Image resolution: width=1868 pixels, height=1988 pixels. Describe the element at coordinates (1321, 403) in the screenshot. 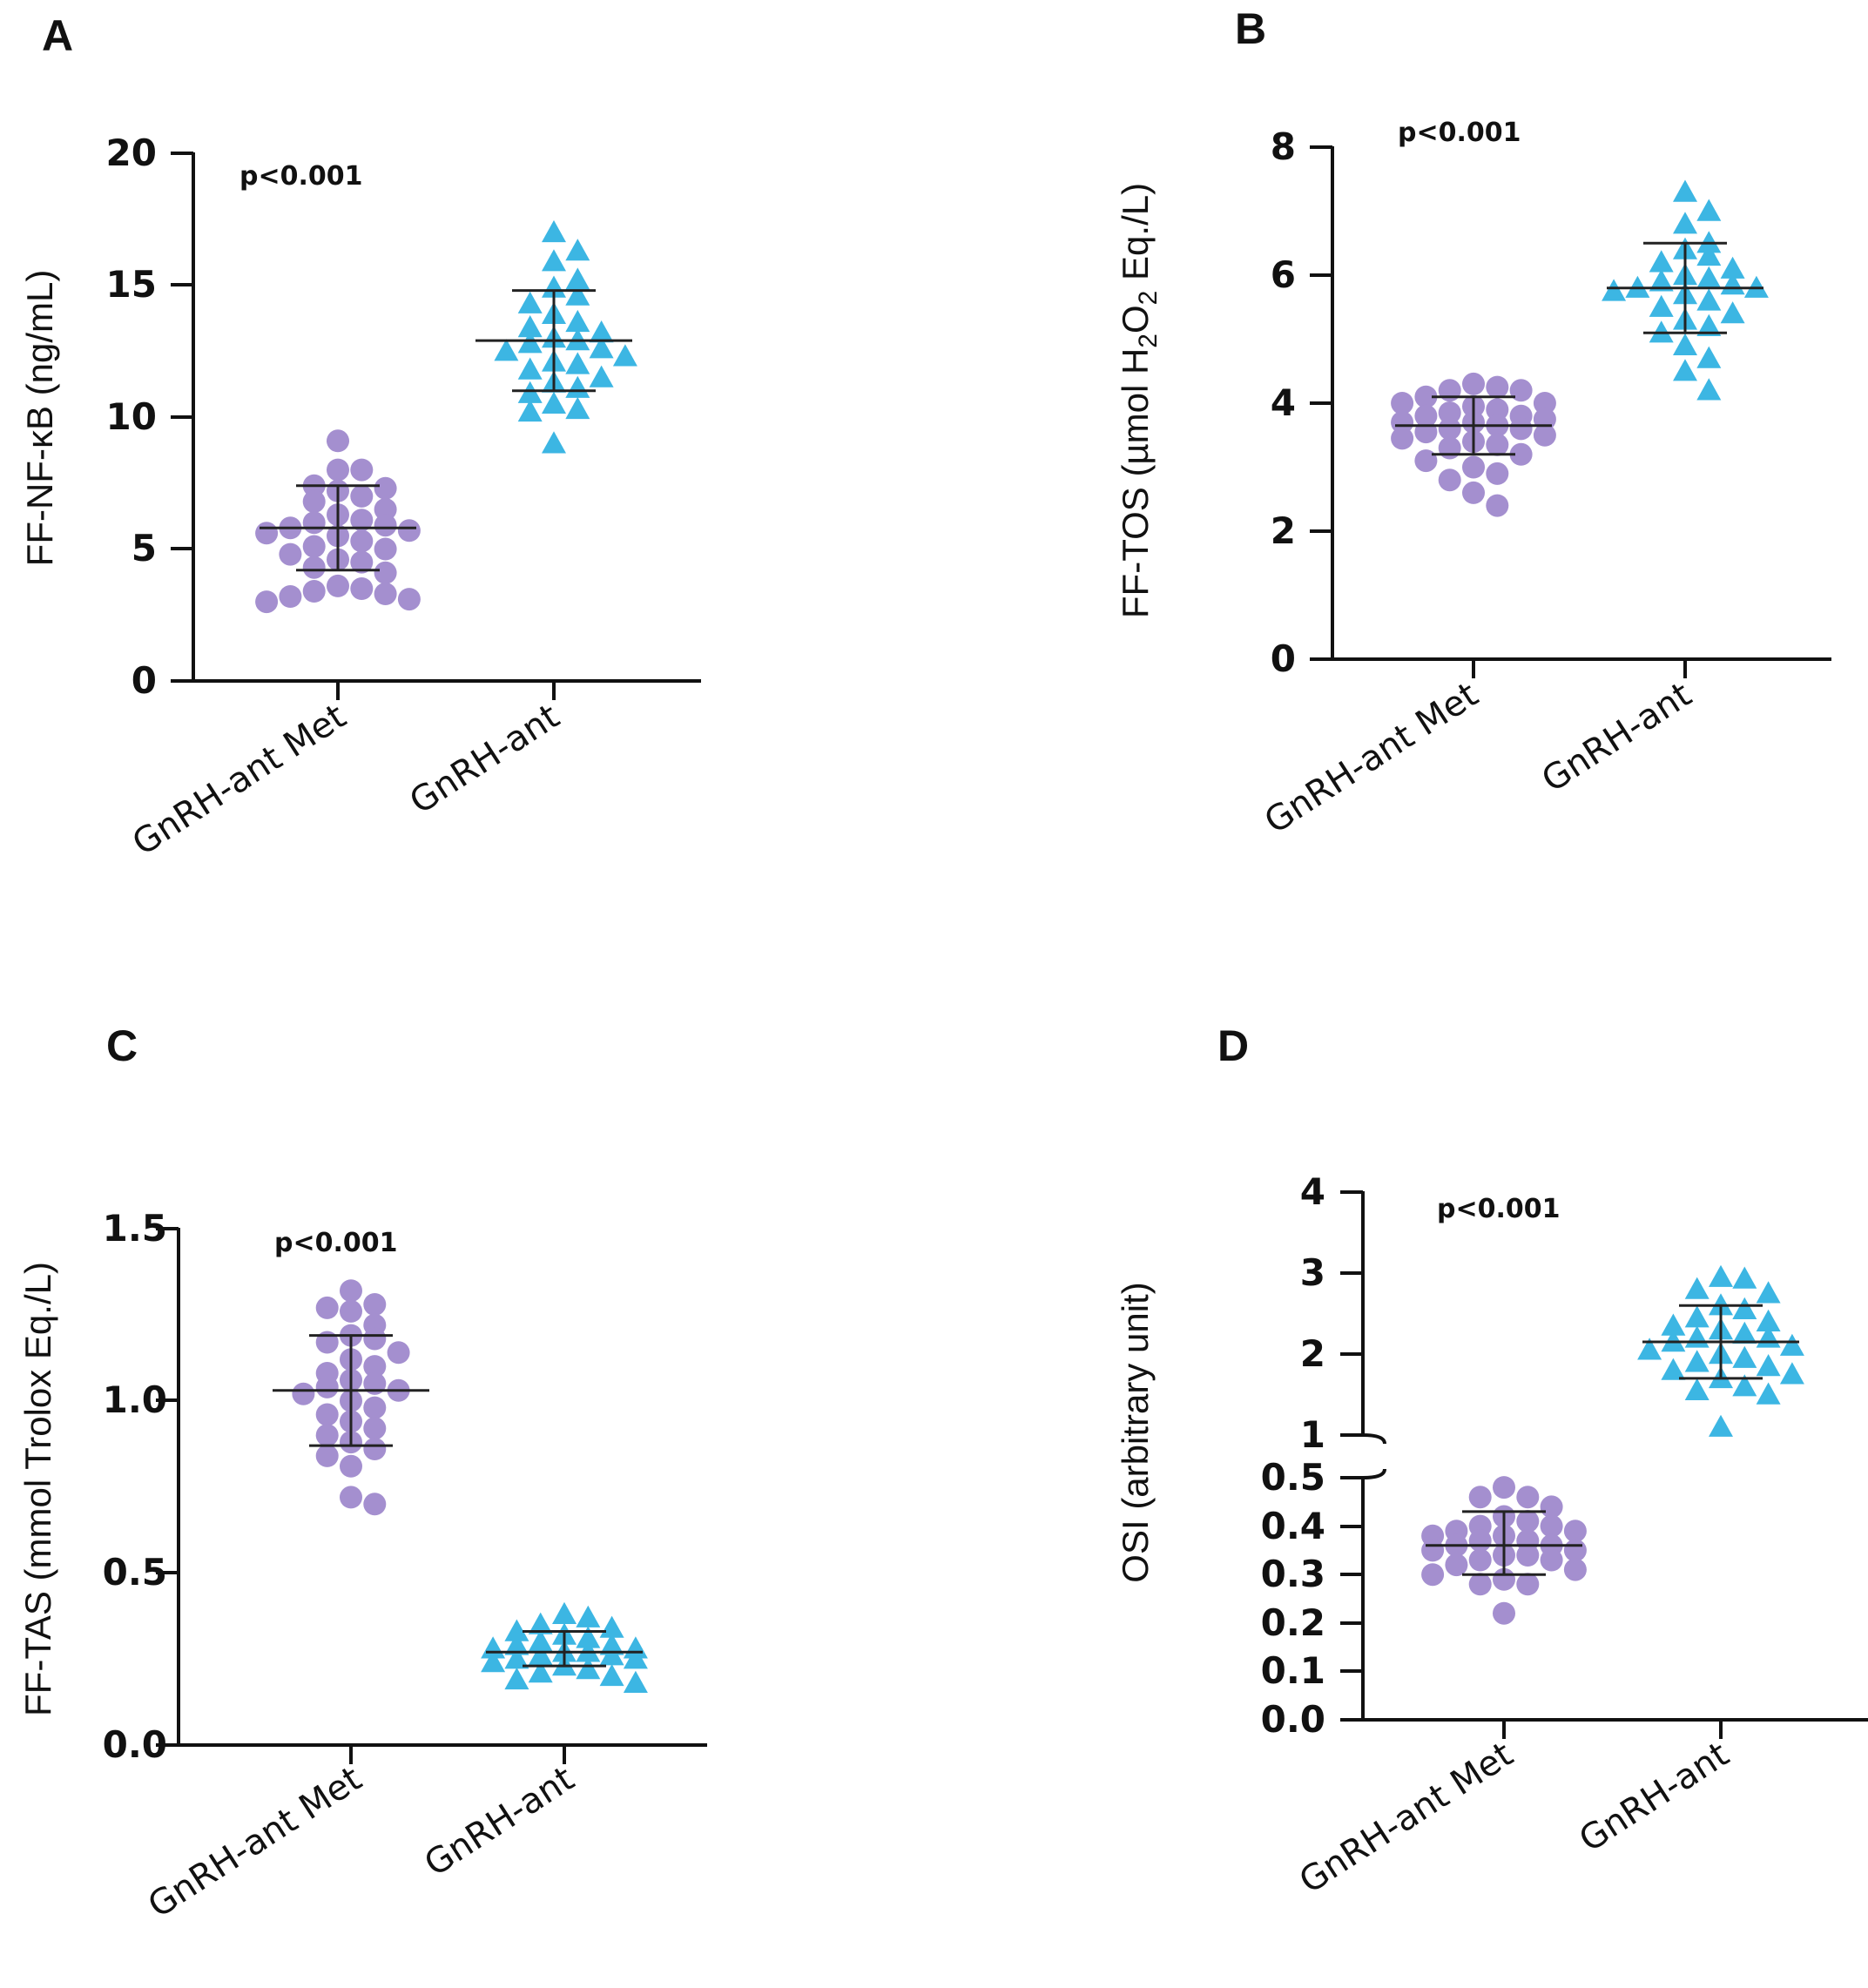

I see `panel-b-y-ticks` at that location.